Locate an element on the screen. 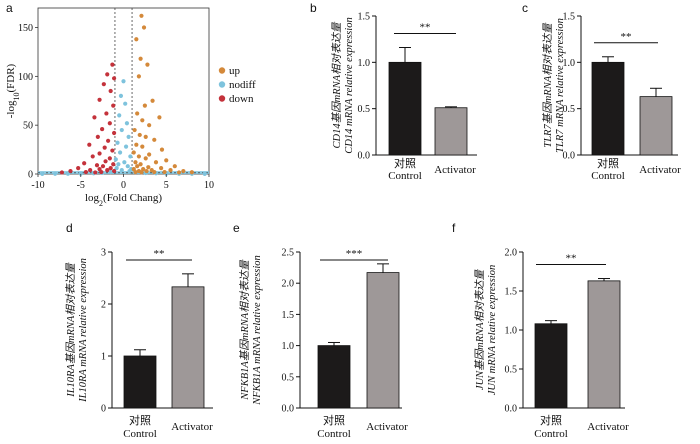  y-tick-label: 2.5 is located at coordinates (288, 253).